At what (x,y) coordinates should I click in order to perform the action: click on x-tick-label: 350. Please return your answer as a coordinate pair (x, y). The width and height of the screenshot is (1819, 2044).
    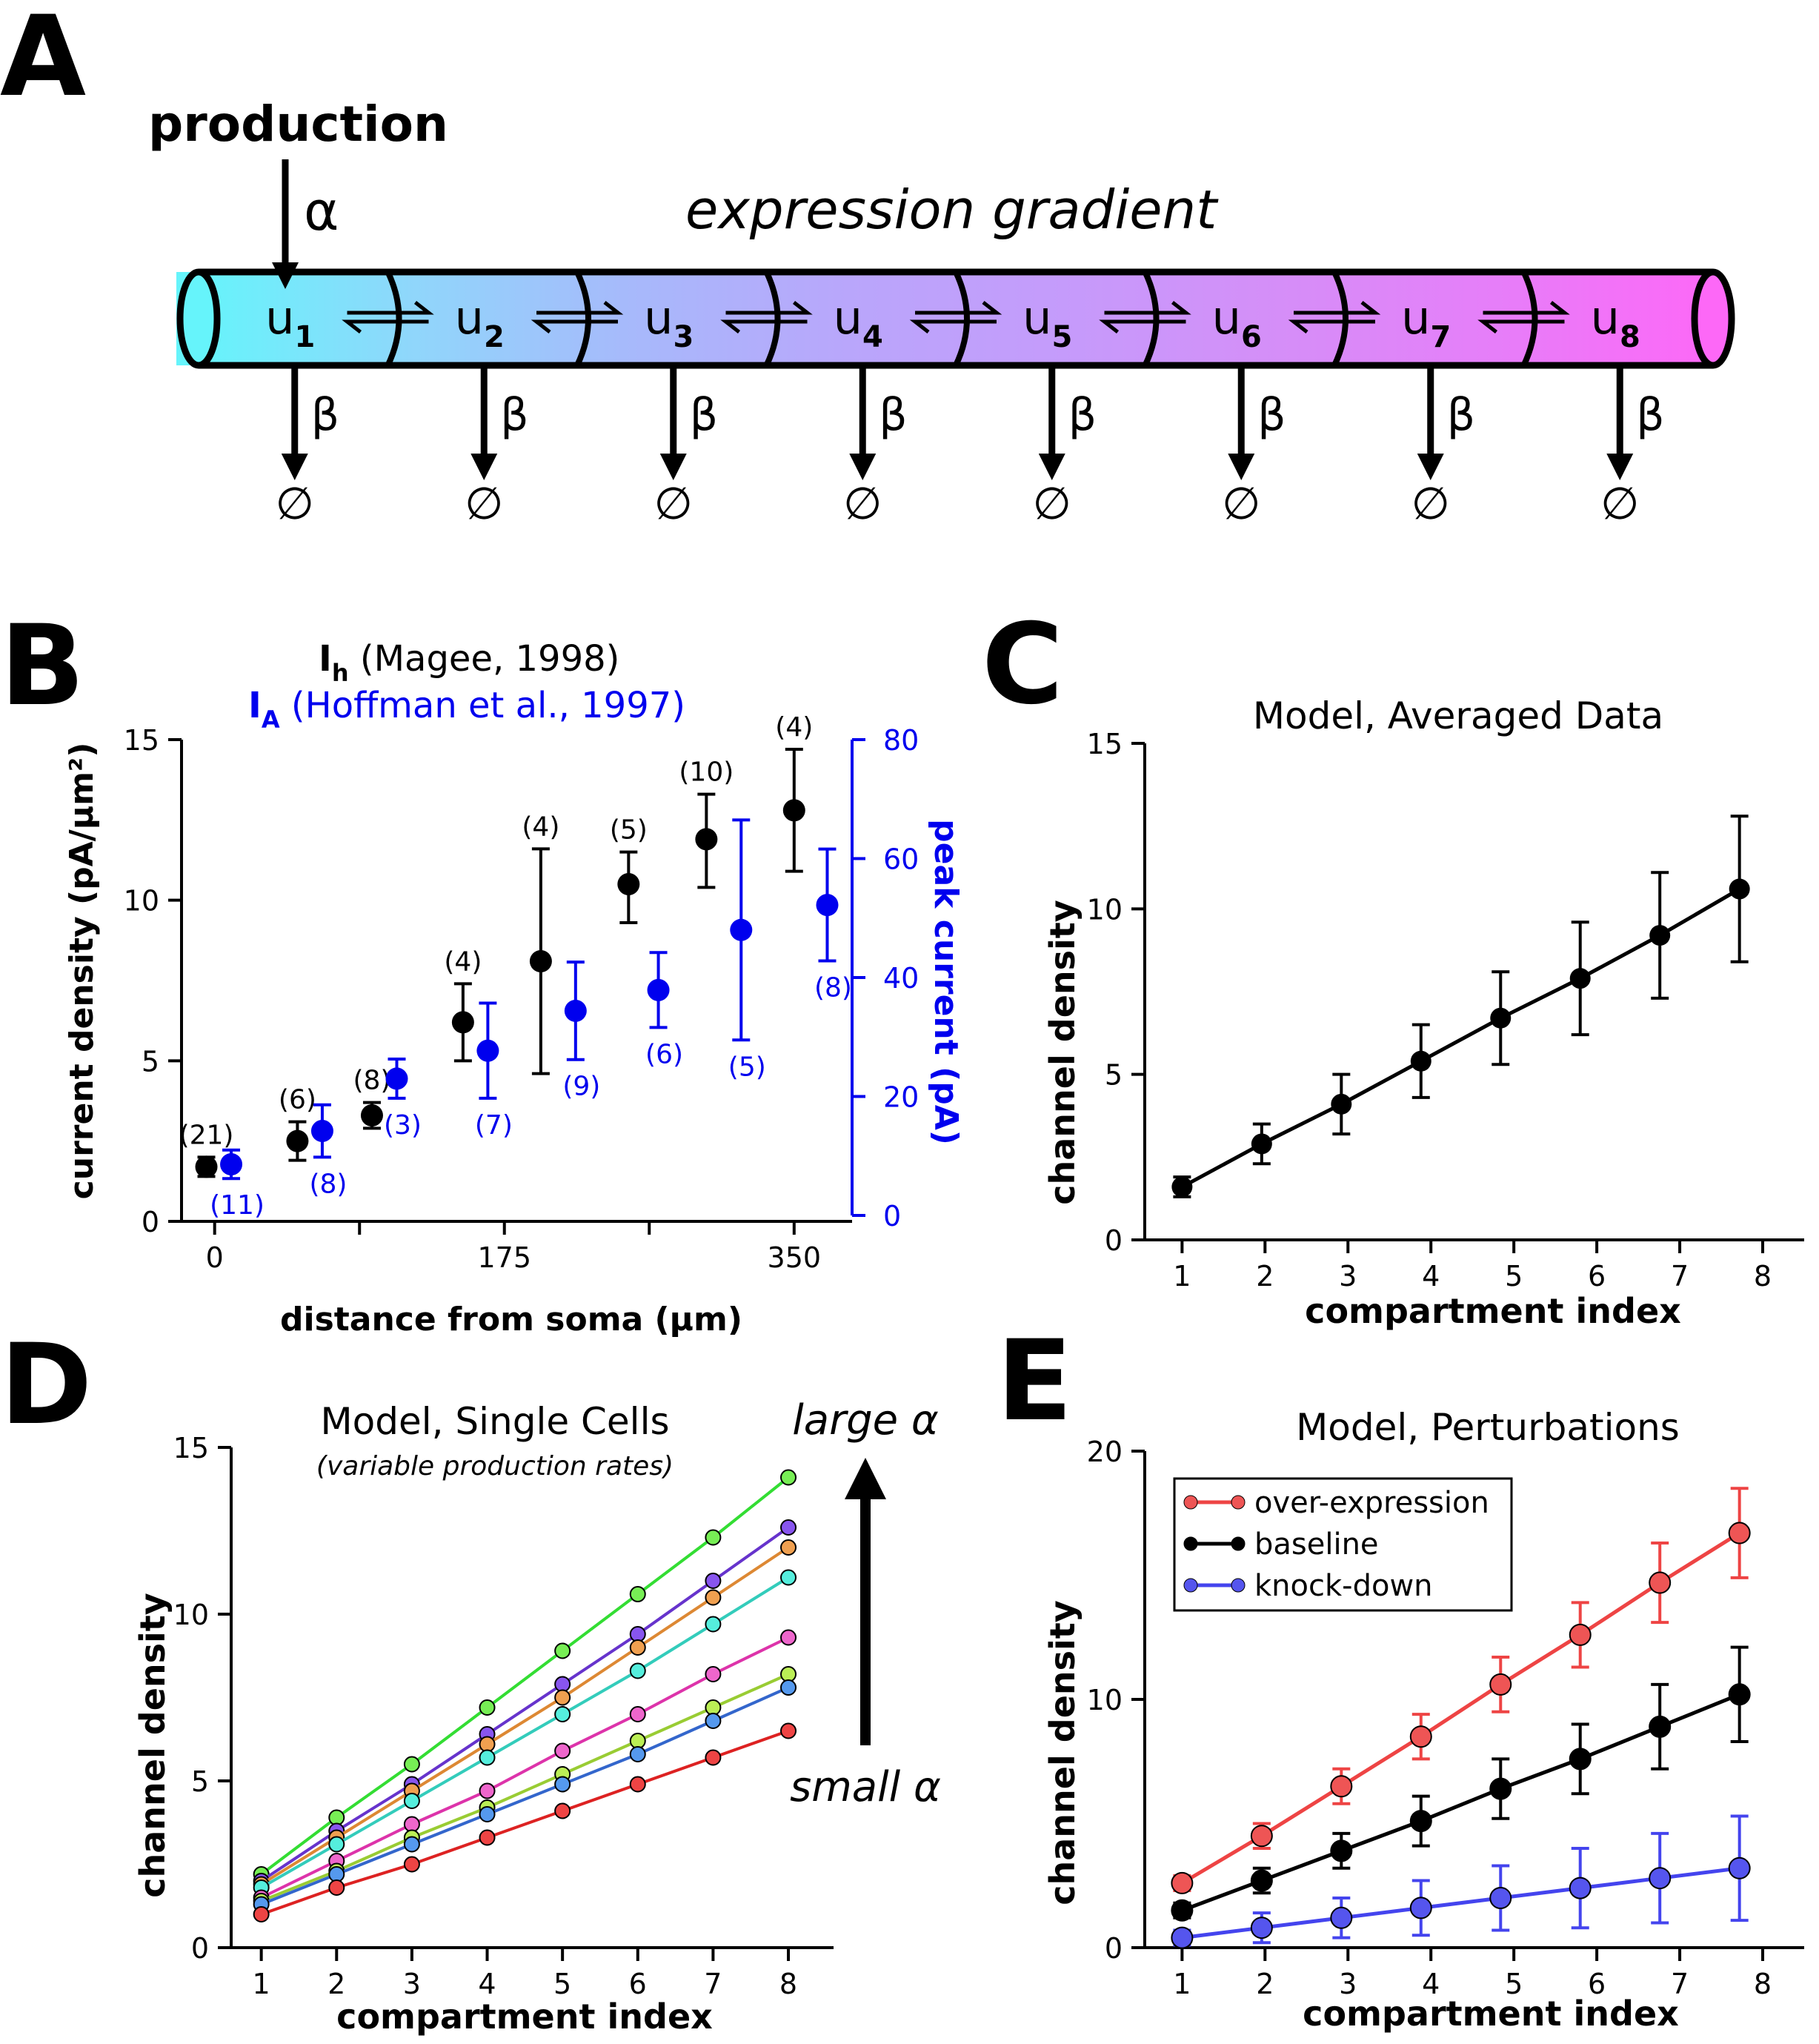
    Looking at the image, I should click on (795, 1257).